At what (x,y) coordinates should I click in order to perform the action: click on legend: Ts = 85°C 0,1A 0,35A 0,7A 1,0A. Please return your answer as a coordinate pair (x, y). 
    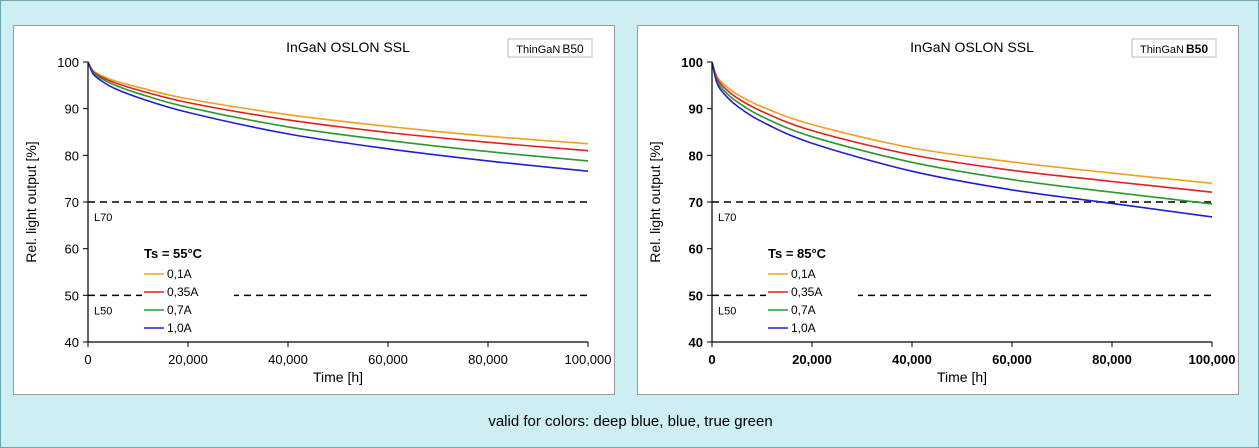
    Looking at the image, I should click on (812, 289).